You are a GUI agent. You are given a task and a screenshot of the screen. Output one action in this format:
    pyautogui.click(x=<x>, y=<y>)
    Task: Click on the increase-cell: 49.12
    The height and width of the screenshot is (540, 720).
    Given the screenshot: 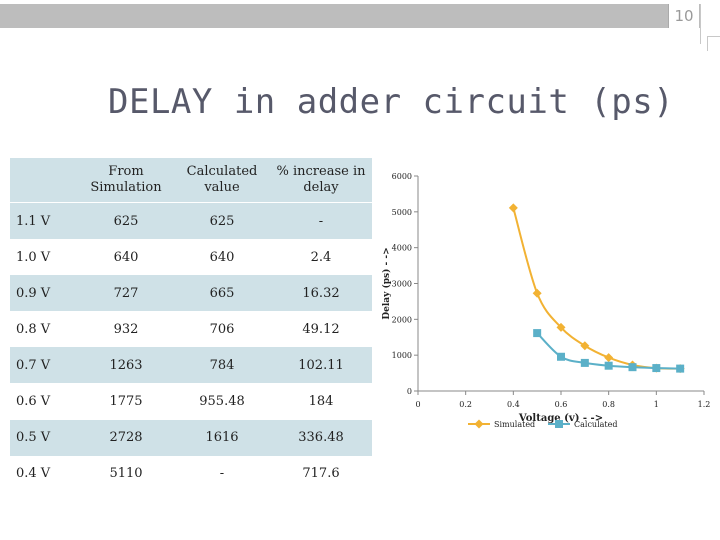 What is the action you would take?
    pyautogui.click(x=321, y=329)
    